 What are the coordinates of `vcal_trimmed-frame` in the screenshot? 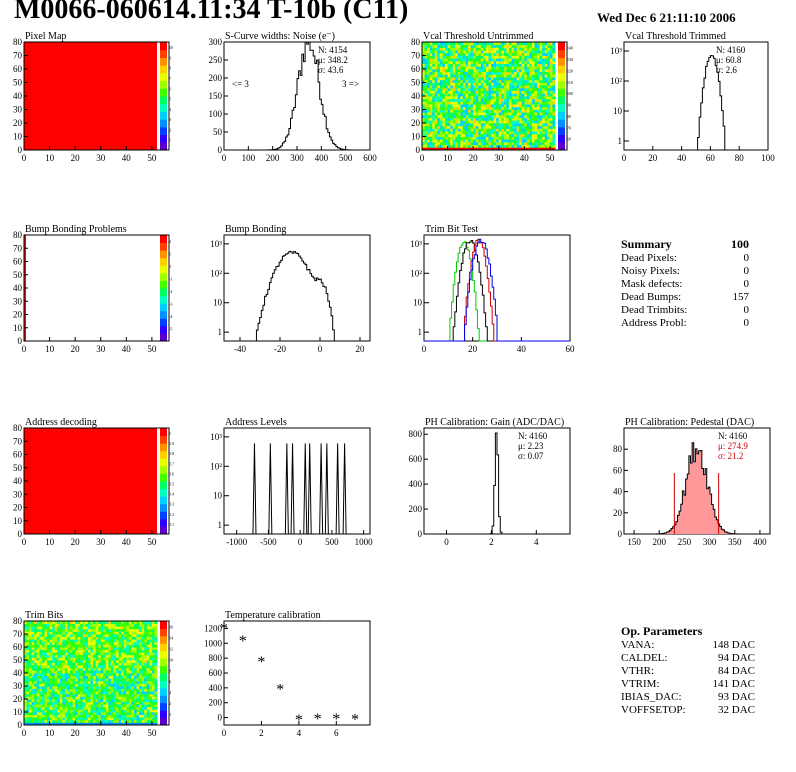 It's located at (696, 96).